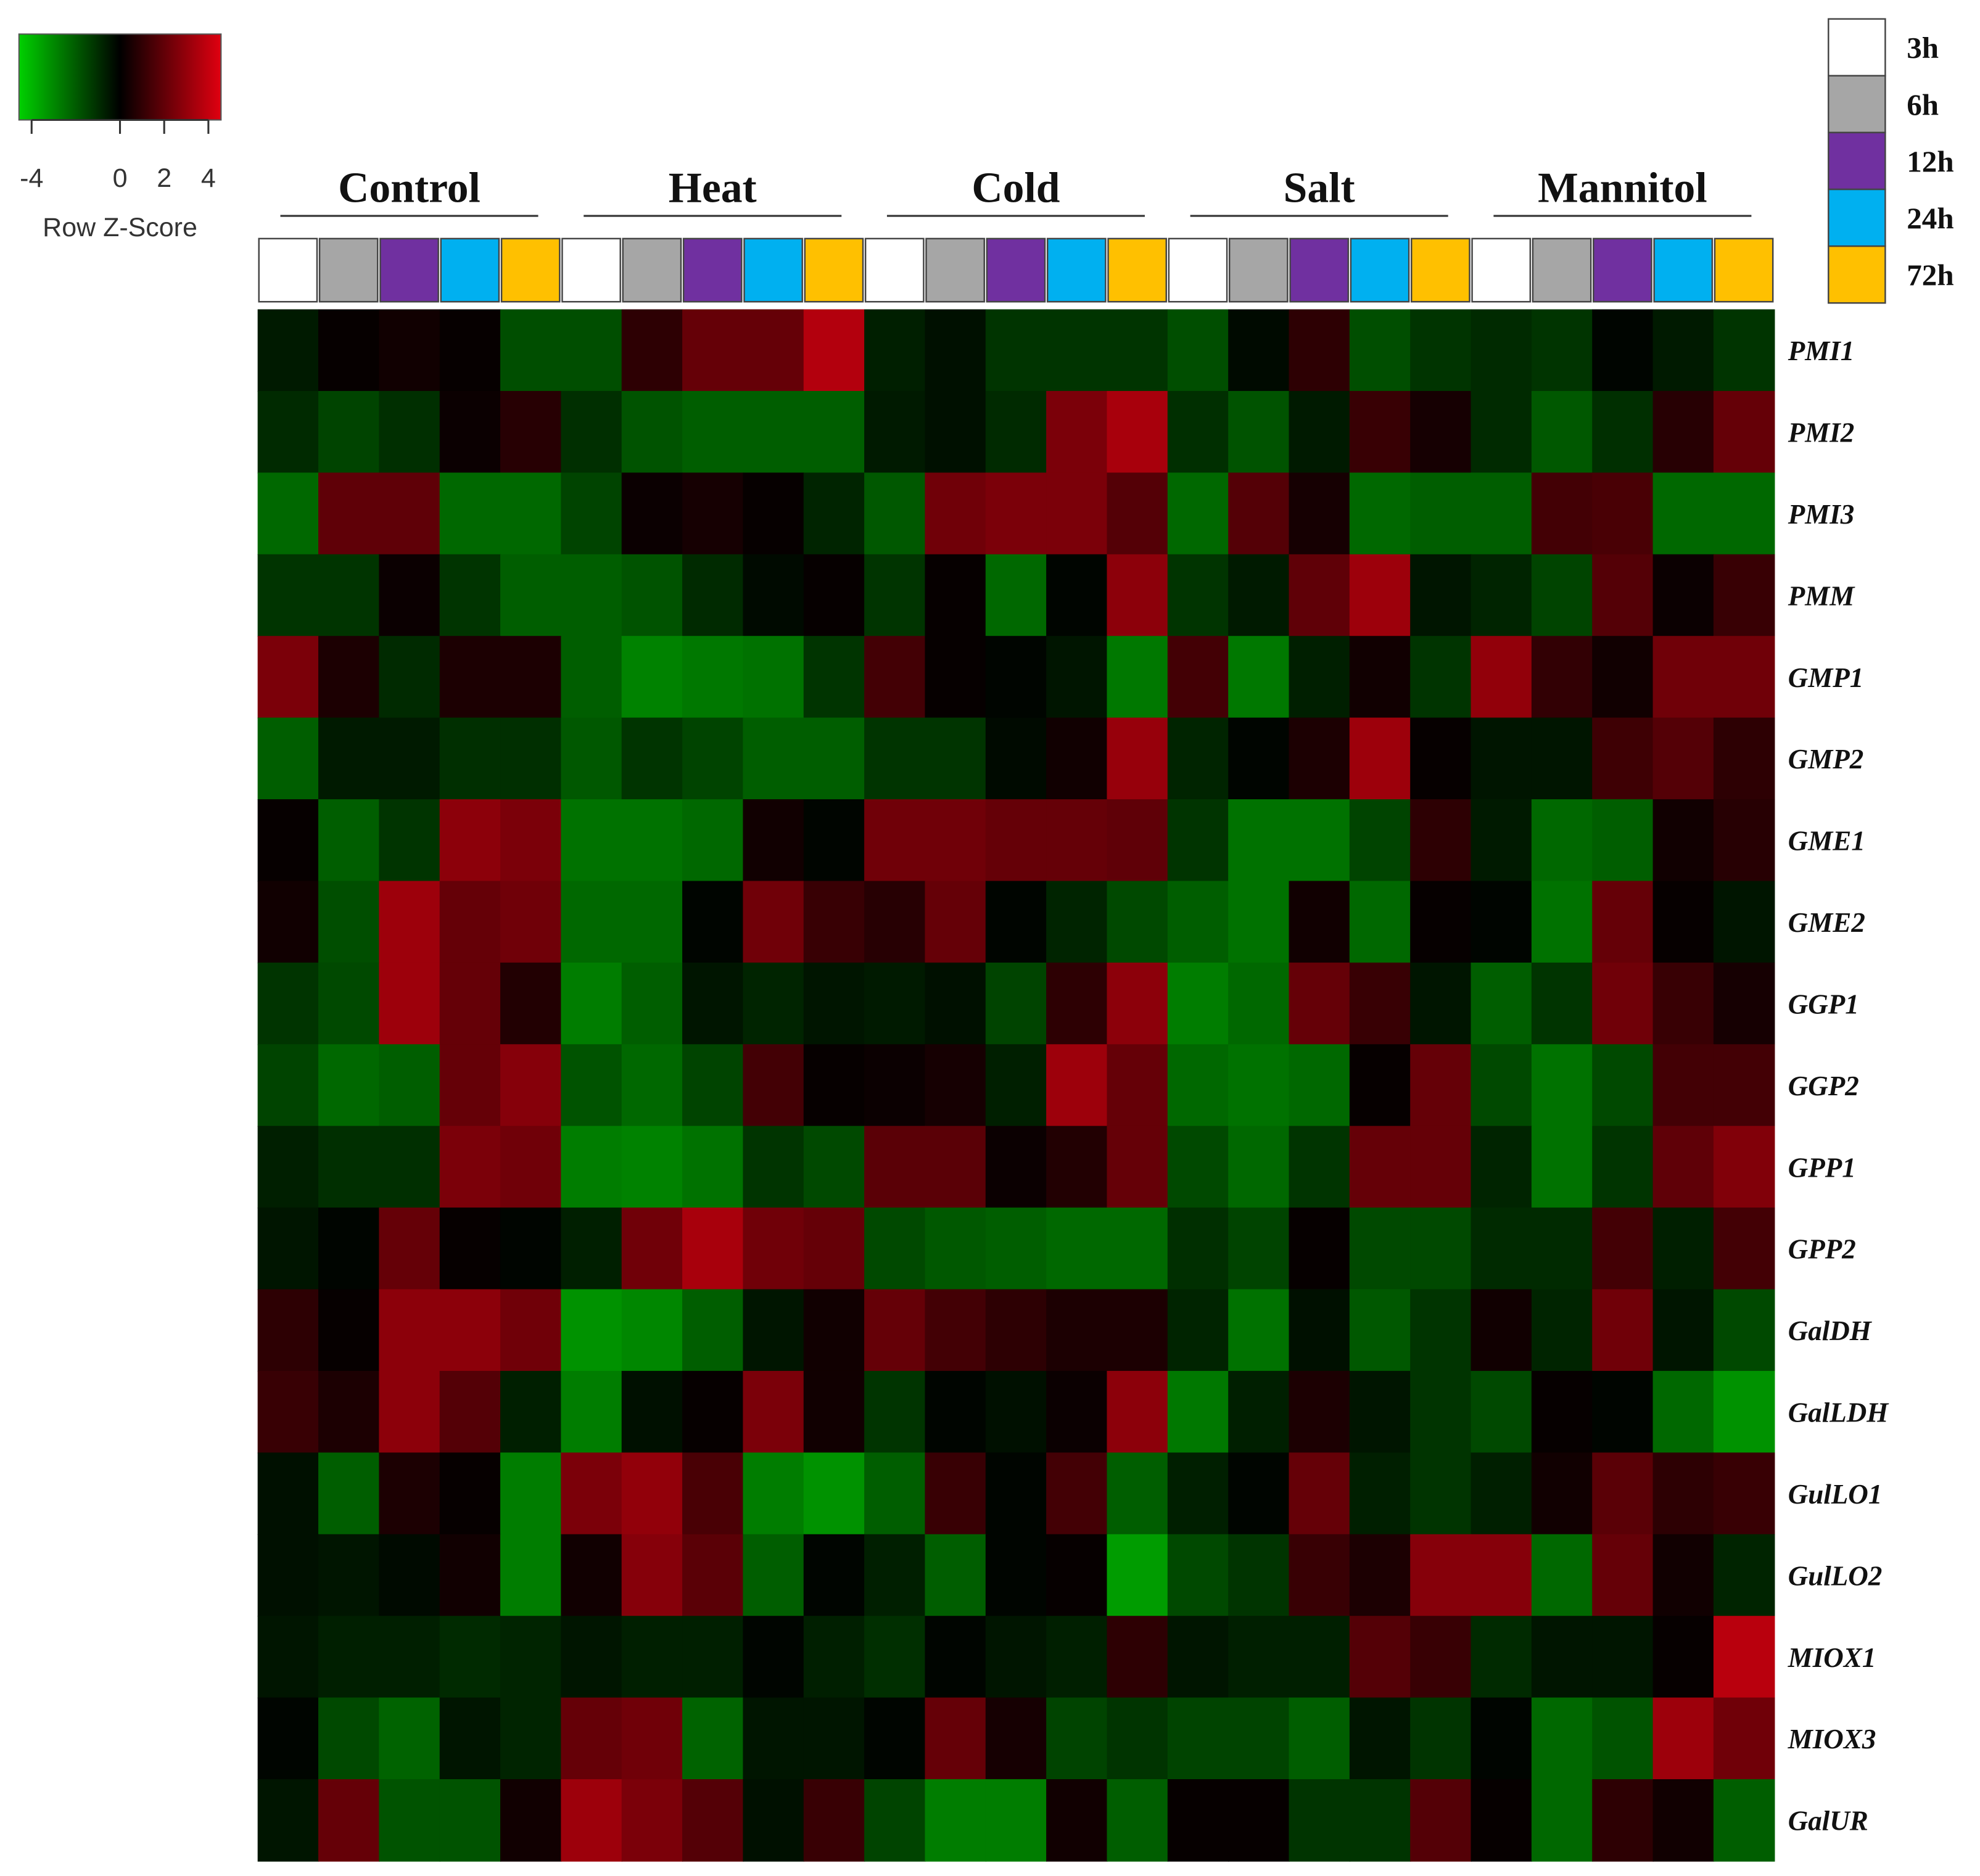 The width and height of the screenshot is (1980, 1876). I want to click on row-label: GulLO1, so click(1835, 1495).